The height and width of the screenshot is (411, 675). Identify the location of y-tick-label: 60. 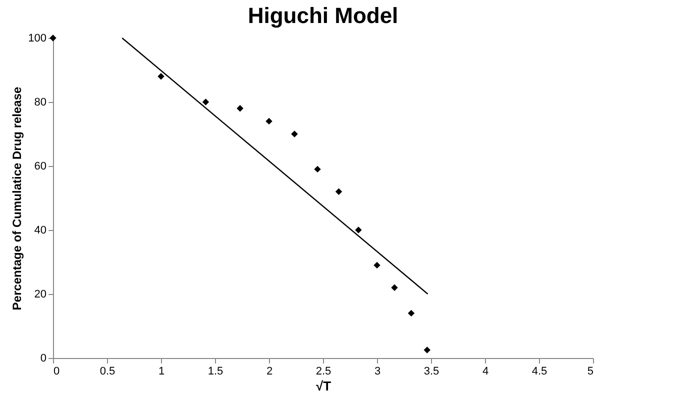
(40, 166).